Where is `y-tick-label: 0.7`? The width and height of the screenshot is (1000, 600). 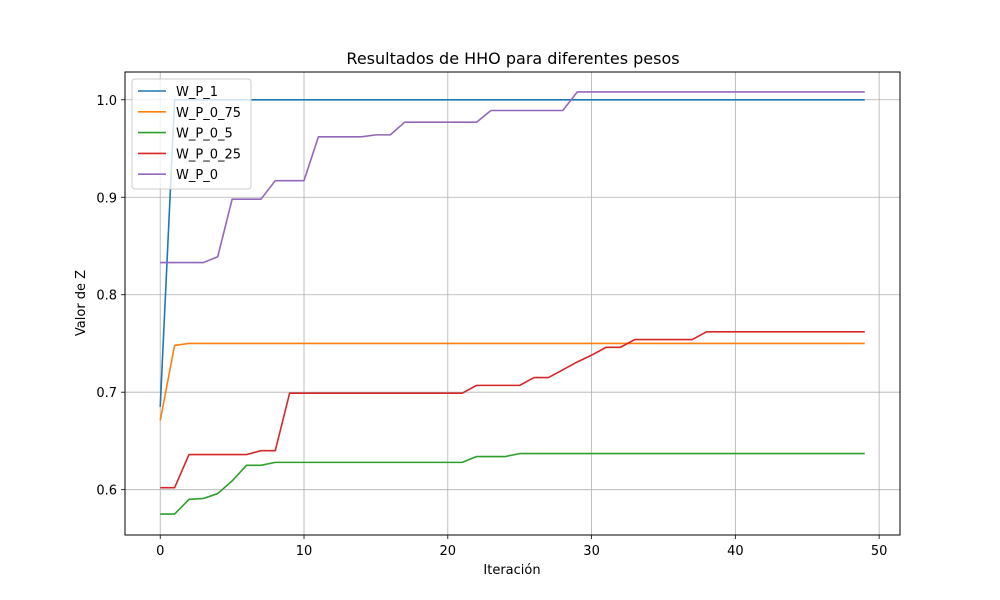 y-tick-label: 0.7 is located at coordinates (106, 393).